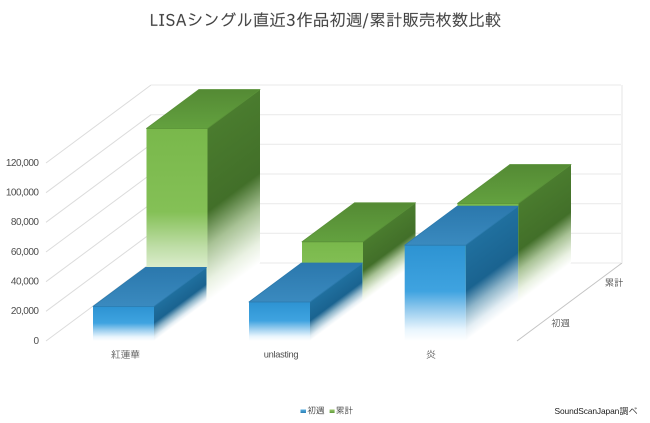 Image resolution: width=650 pixels, height=423 pixels. Describe the element at coordinates (25, 252) in the screenshot. I see `svg-text: 60,000` at that location.